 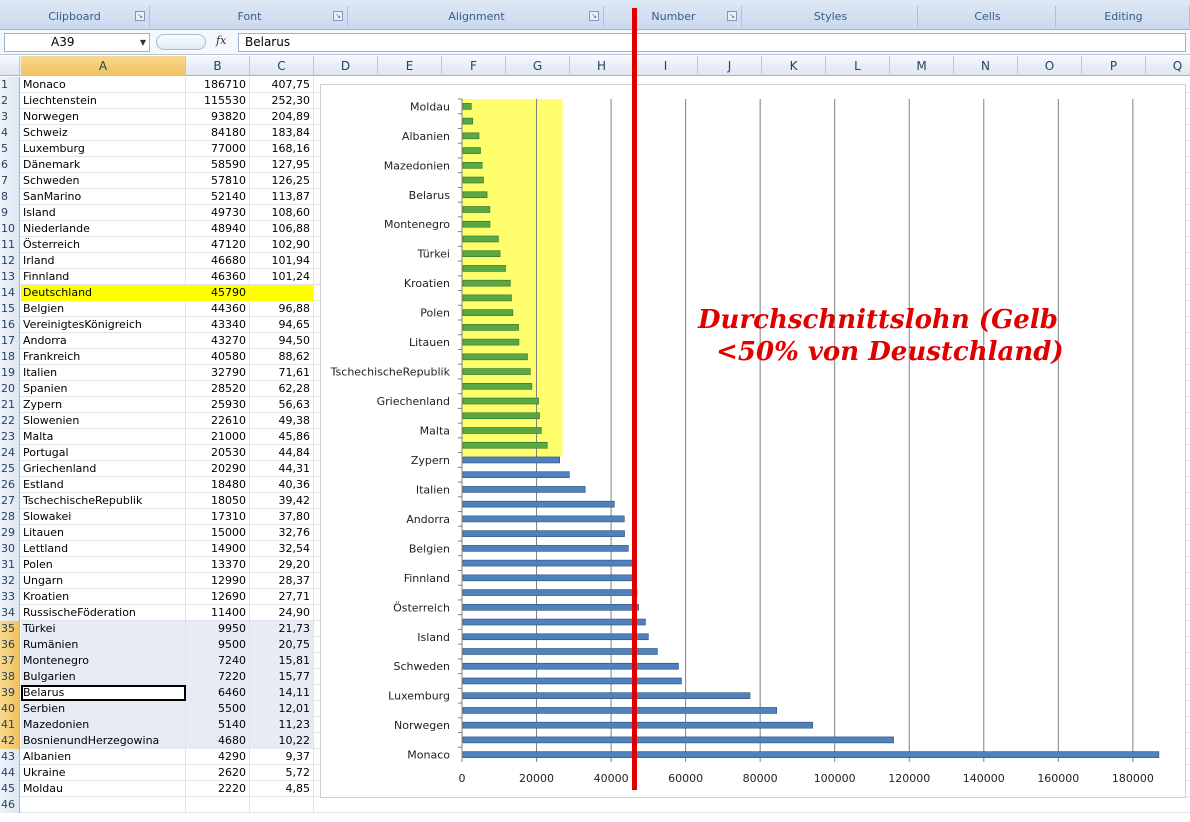 What do you see at coordinates (218, 277) in the screenshot?
I see `cell-salary: 46360` at bounding box center [218, 277].